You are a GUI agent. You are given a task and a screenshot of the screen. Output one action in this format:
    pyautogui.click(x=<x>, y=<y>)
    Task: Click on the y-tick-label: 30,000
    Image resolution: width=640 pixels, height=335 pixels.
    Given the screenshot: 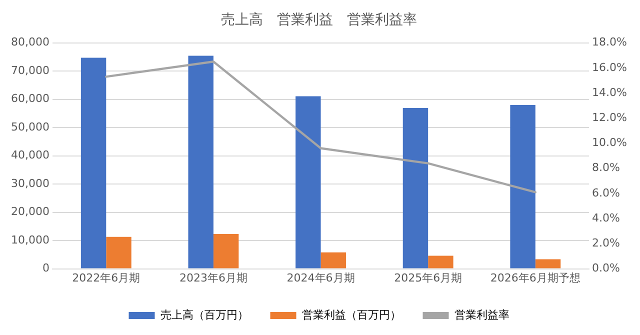 What is the action you would take?
    pyautogui.click(x=30, y=183)
    